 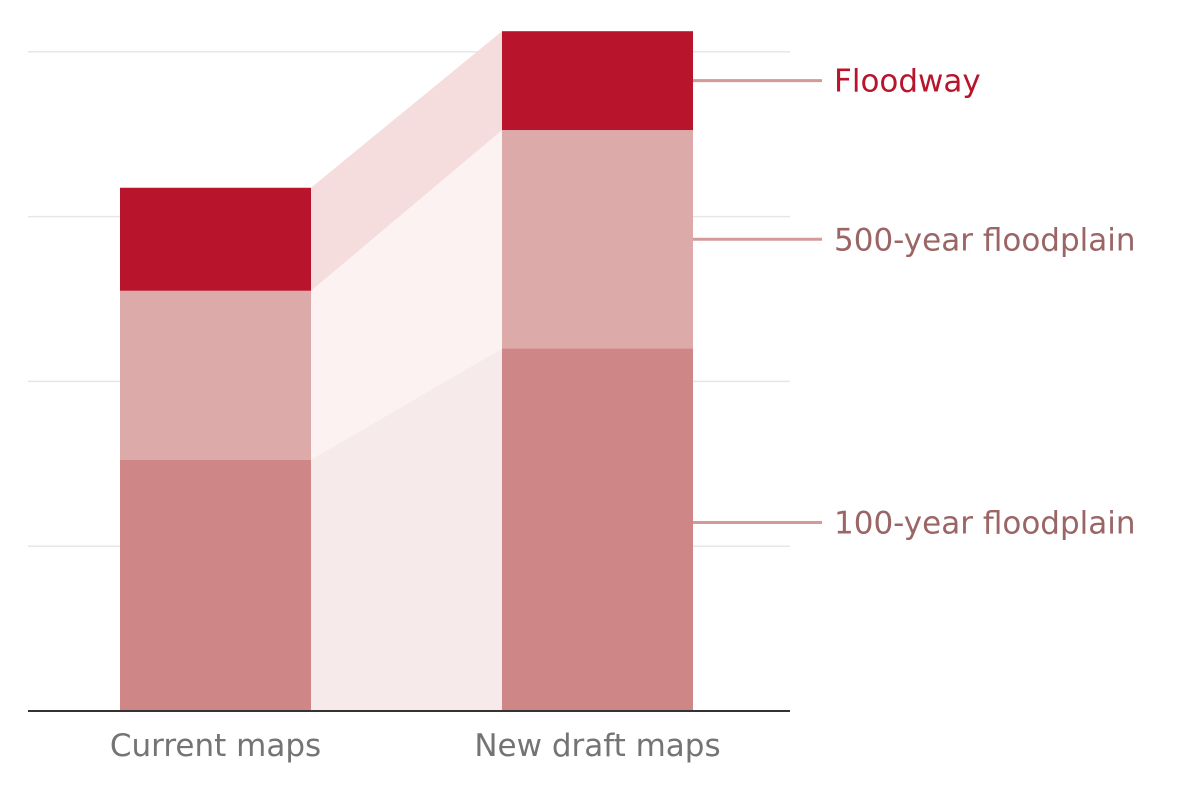 What do you see at coordinates (406, 295) in the screenshot?
I see `connector-band-500-year-floodplain` at bounding box center [406, 295].